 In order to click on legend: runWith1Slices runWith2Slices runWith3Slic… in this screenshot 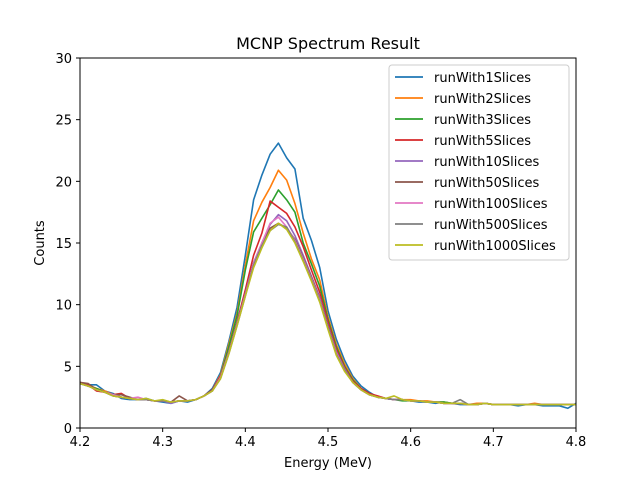, I will do `click(479, 162)`.